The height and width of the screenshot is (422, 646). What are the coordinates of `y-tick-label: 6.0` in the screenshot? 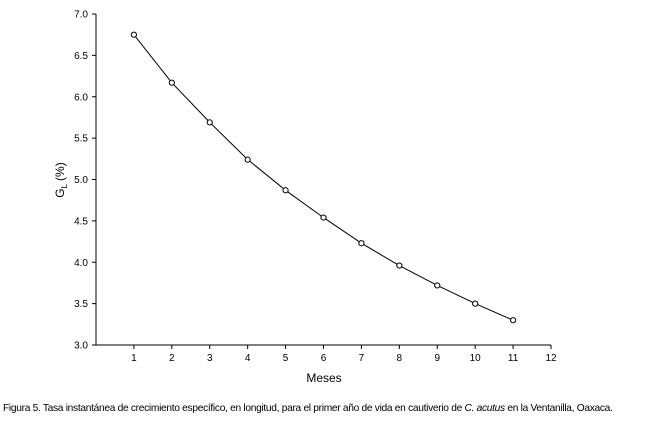 It's located at (81, 97).